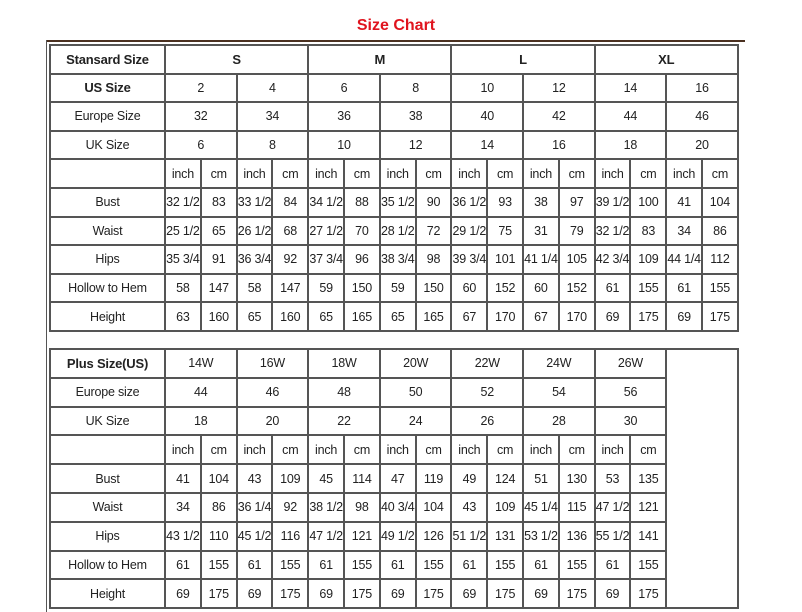  I want to click on uk-size-row: UK Size 6 8 10 12 14 16 18 20, so click(394, 145).